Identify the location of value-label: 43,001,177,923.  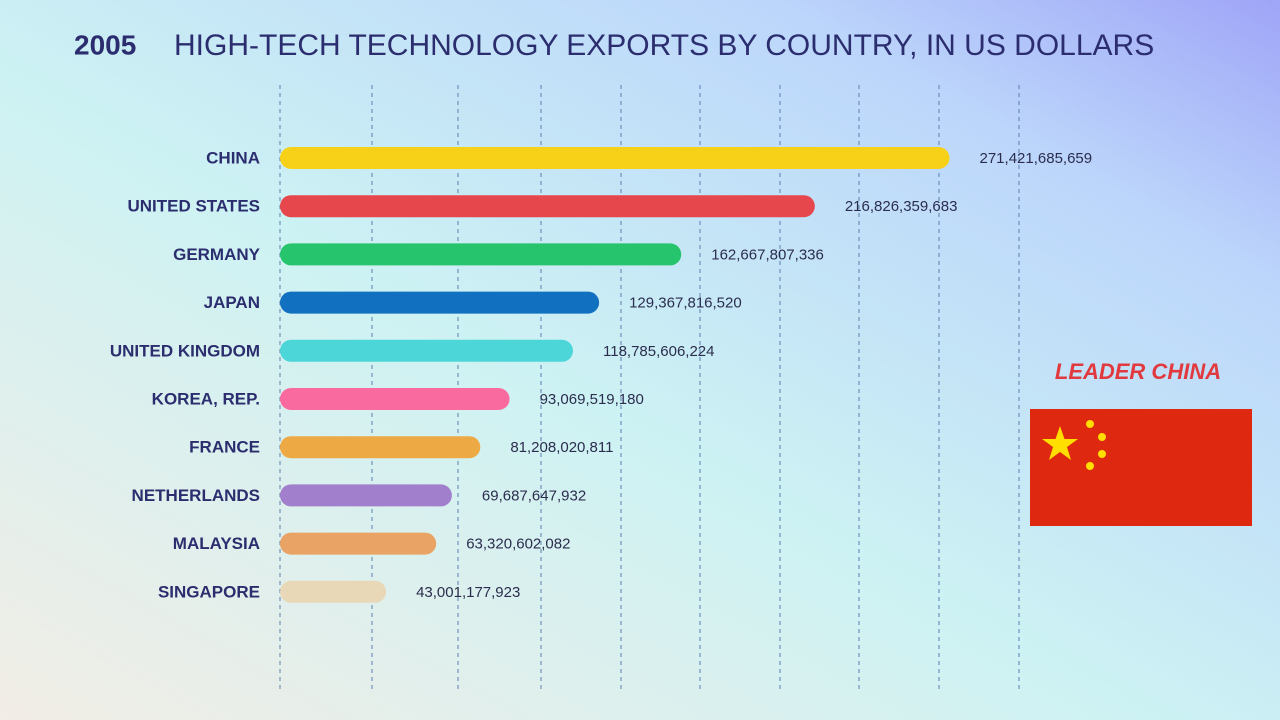
(468, 592).